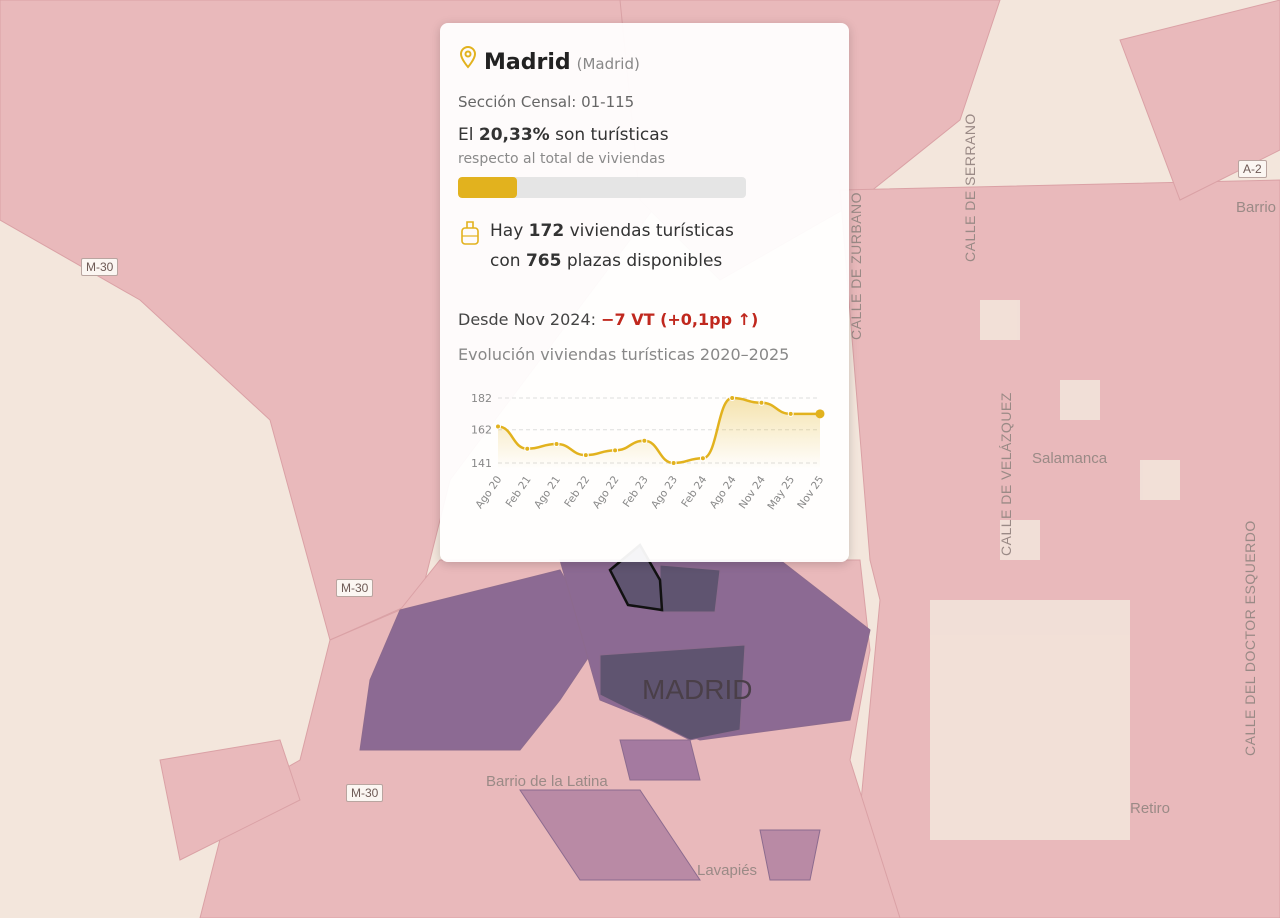 Image resolution: width=1280 pixels, height=918 pixels. What do you see at coordinates (664, 492) in the screenshot?
I see `x-tick-label: Ago 23` at bounding box center [664, 492].